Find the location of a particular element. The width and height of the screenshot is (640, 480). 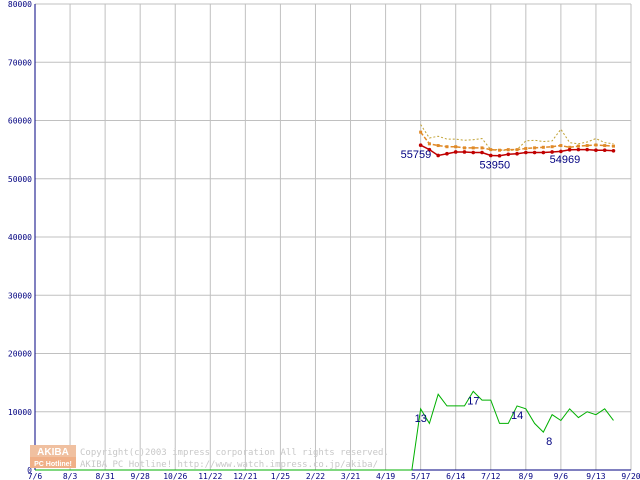

y-tick-label: 80000 is located at coordinates (20, 4).